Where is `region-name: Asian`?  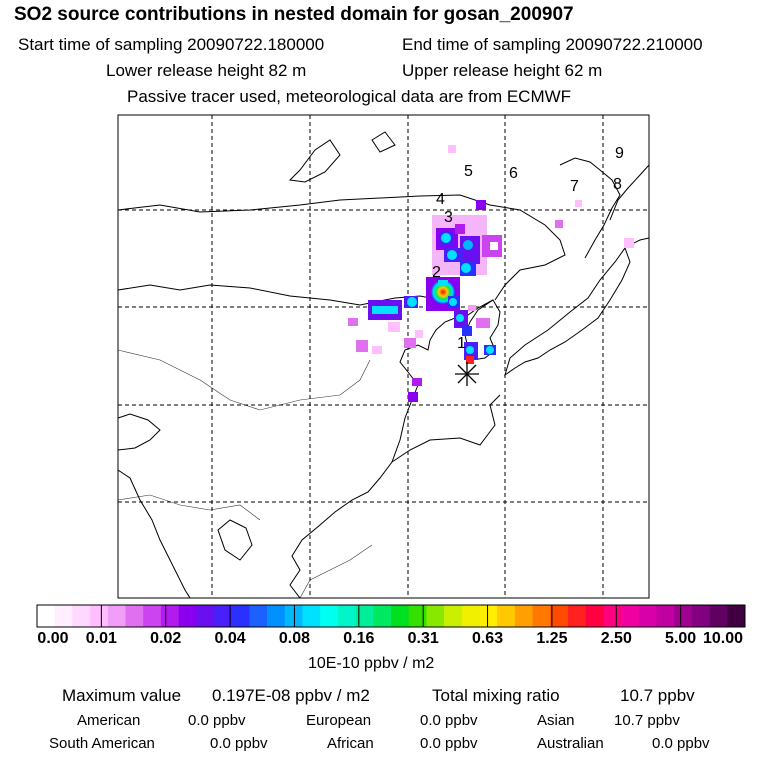 region-name: Asian is located at coordinates (556, 720).